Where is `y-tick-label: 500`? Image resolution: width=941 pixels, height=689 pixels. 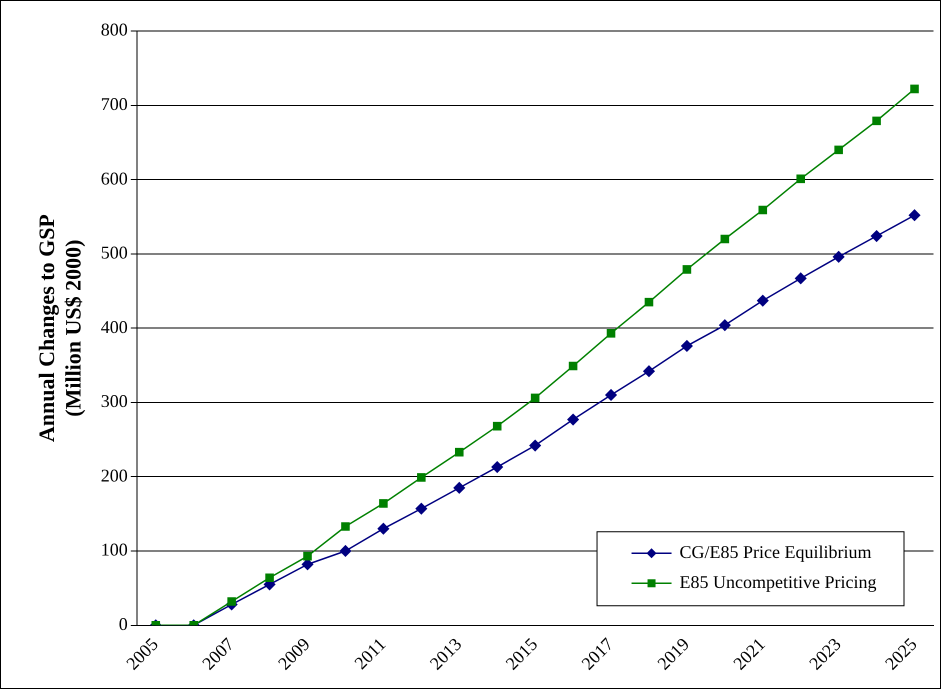 y-tick-label: 500 is located at coordinates (114, 252).